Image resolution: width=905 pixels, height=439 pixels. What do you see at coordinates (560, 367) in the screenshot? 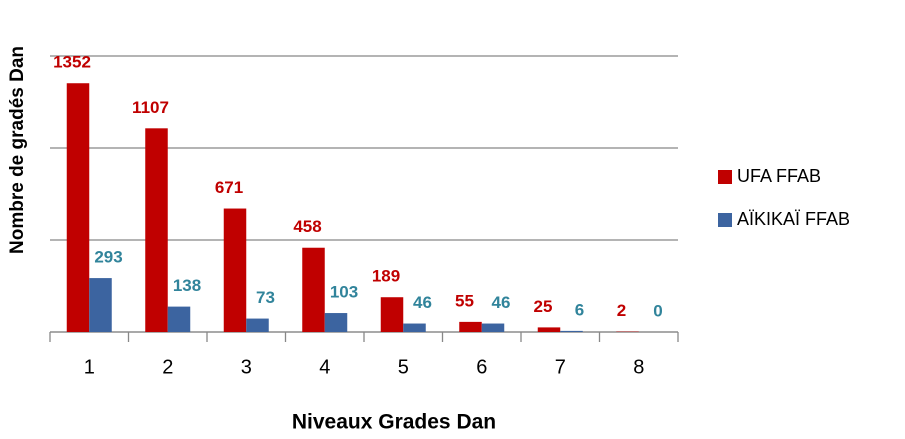
I see `x-tick-label: 7` at bounding box center [560, 367].